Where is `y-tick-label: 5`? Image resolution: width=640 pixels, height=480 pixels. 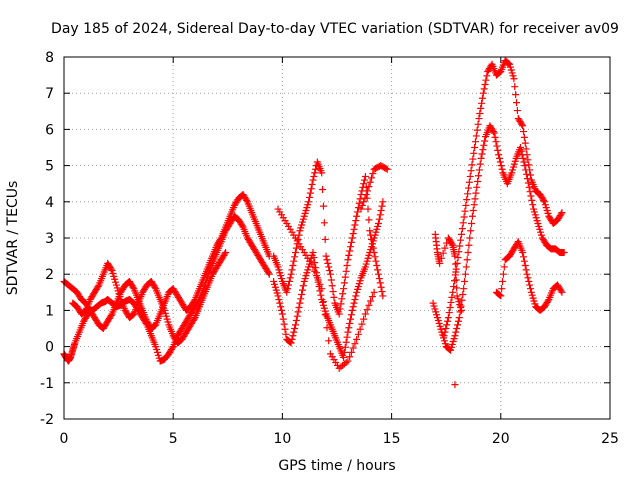
y-tick-label: 5 is located at coordinates (49, 167).